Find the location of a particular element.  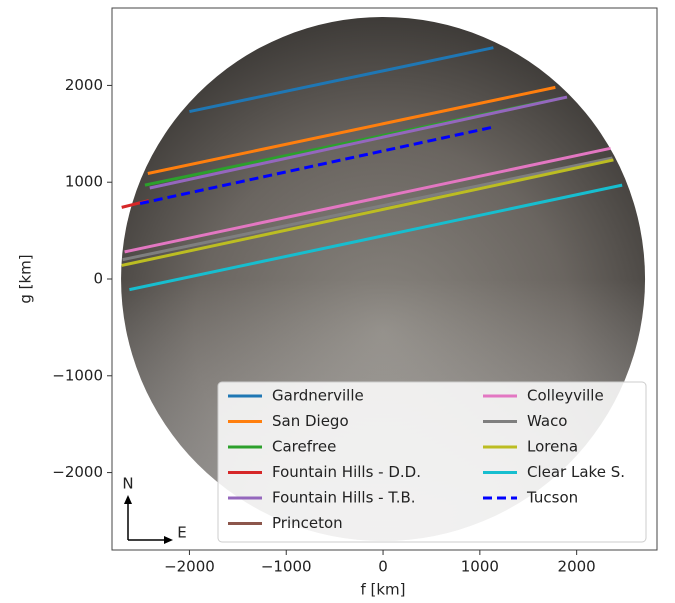

legend-label: Princeton is located at coordinates (307, 523).